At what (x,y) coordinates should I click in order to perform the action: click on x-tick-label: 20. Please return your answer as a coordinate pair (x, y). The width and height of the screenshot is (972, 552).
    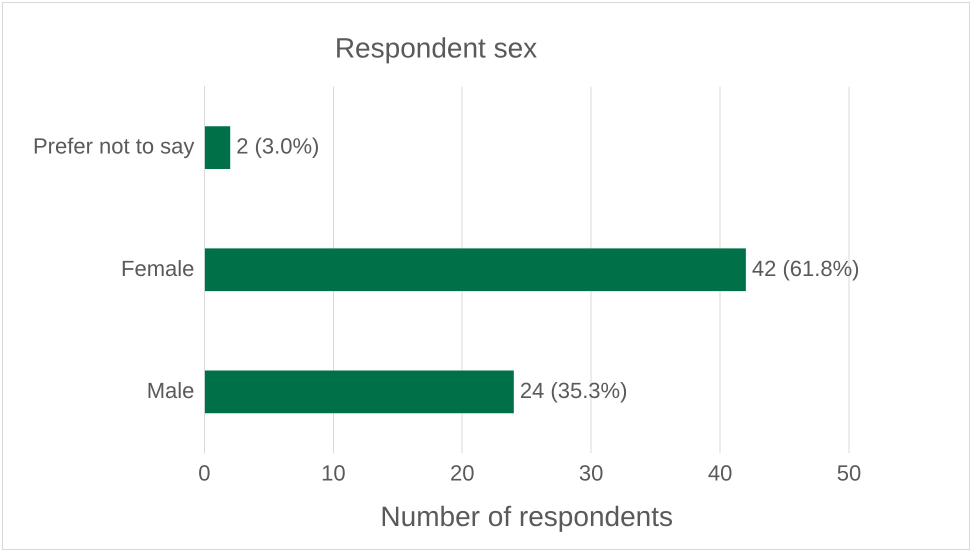
    Looking at the image, I should click on (462, 473).